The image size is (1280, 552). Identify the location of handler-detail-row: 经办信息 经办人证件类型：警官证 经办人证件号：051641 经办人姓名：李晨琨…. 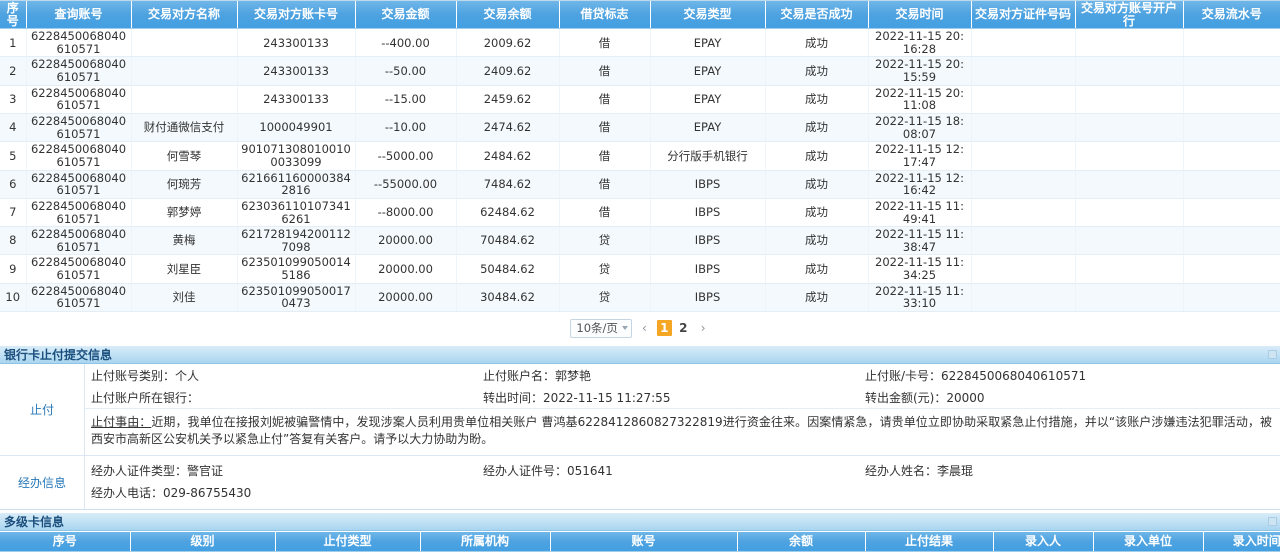
(640, 482).